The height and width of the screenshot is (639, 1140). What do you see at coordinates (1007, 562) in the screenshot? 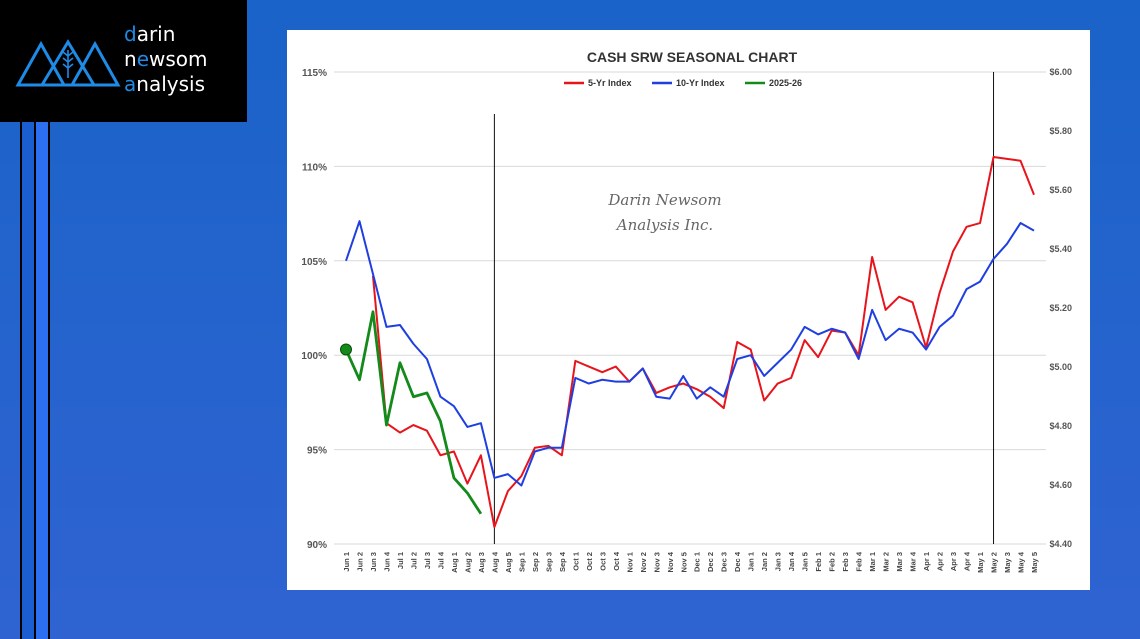
I see `x-tick-label: May 3` at bounding box center [1007, 562].